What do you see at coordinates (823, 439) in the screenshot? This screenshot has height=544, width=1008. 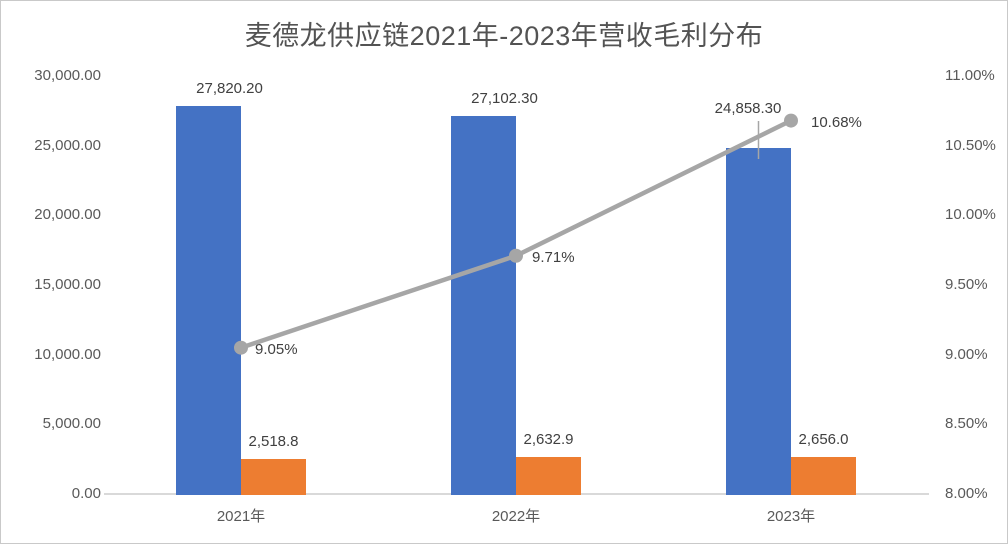 I see `gross-profit-data-label: 2,656.0` at bounding box center [823, 439].